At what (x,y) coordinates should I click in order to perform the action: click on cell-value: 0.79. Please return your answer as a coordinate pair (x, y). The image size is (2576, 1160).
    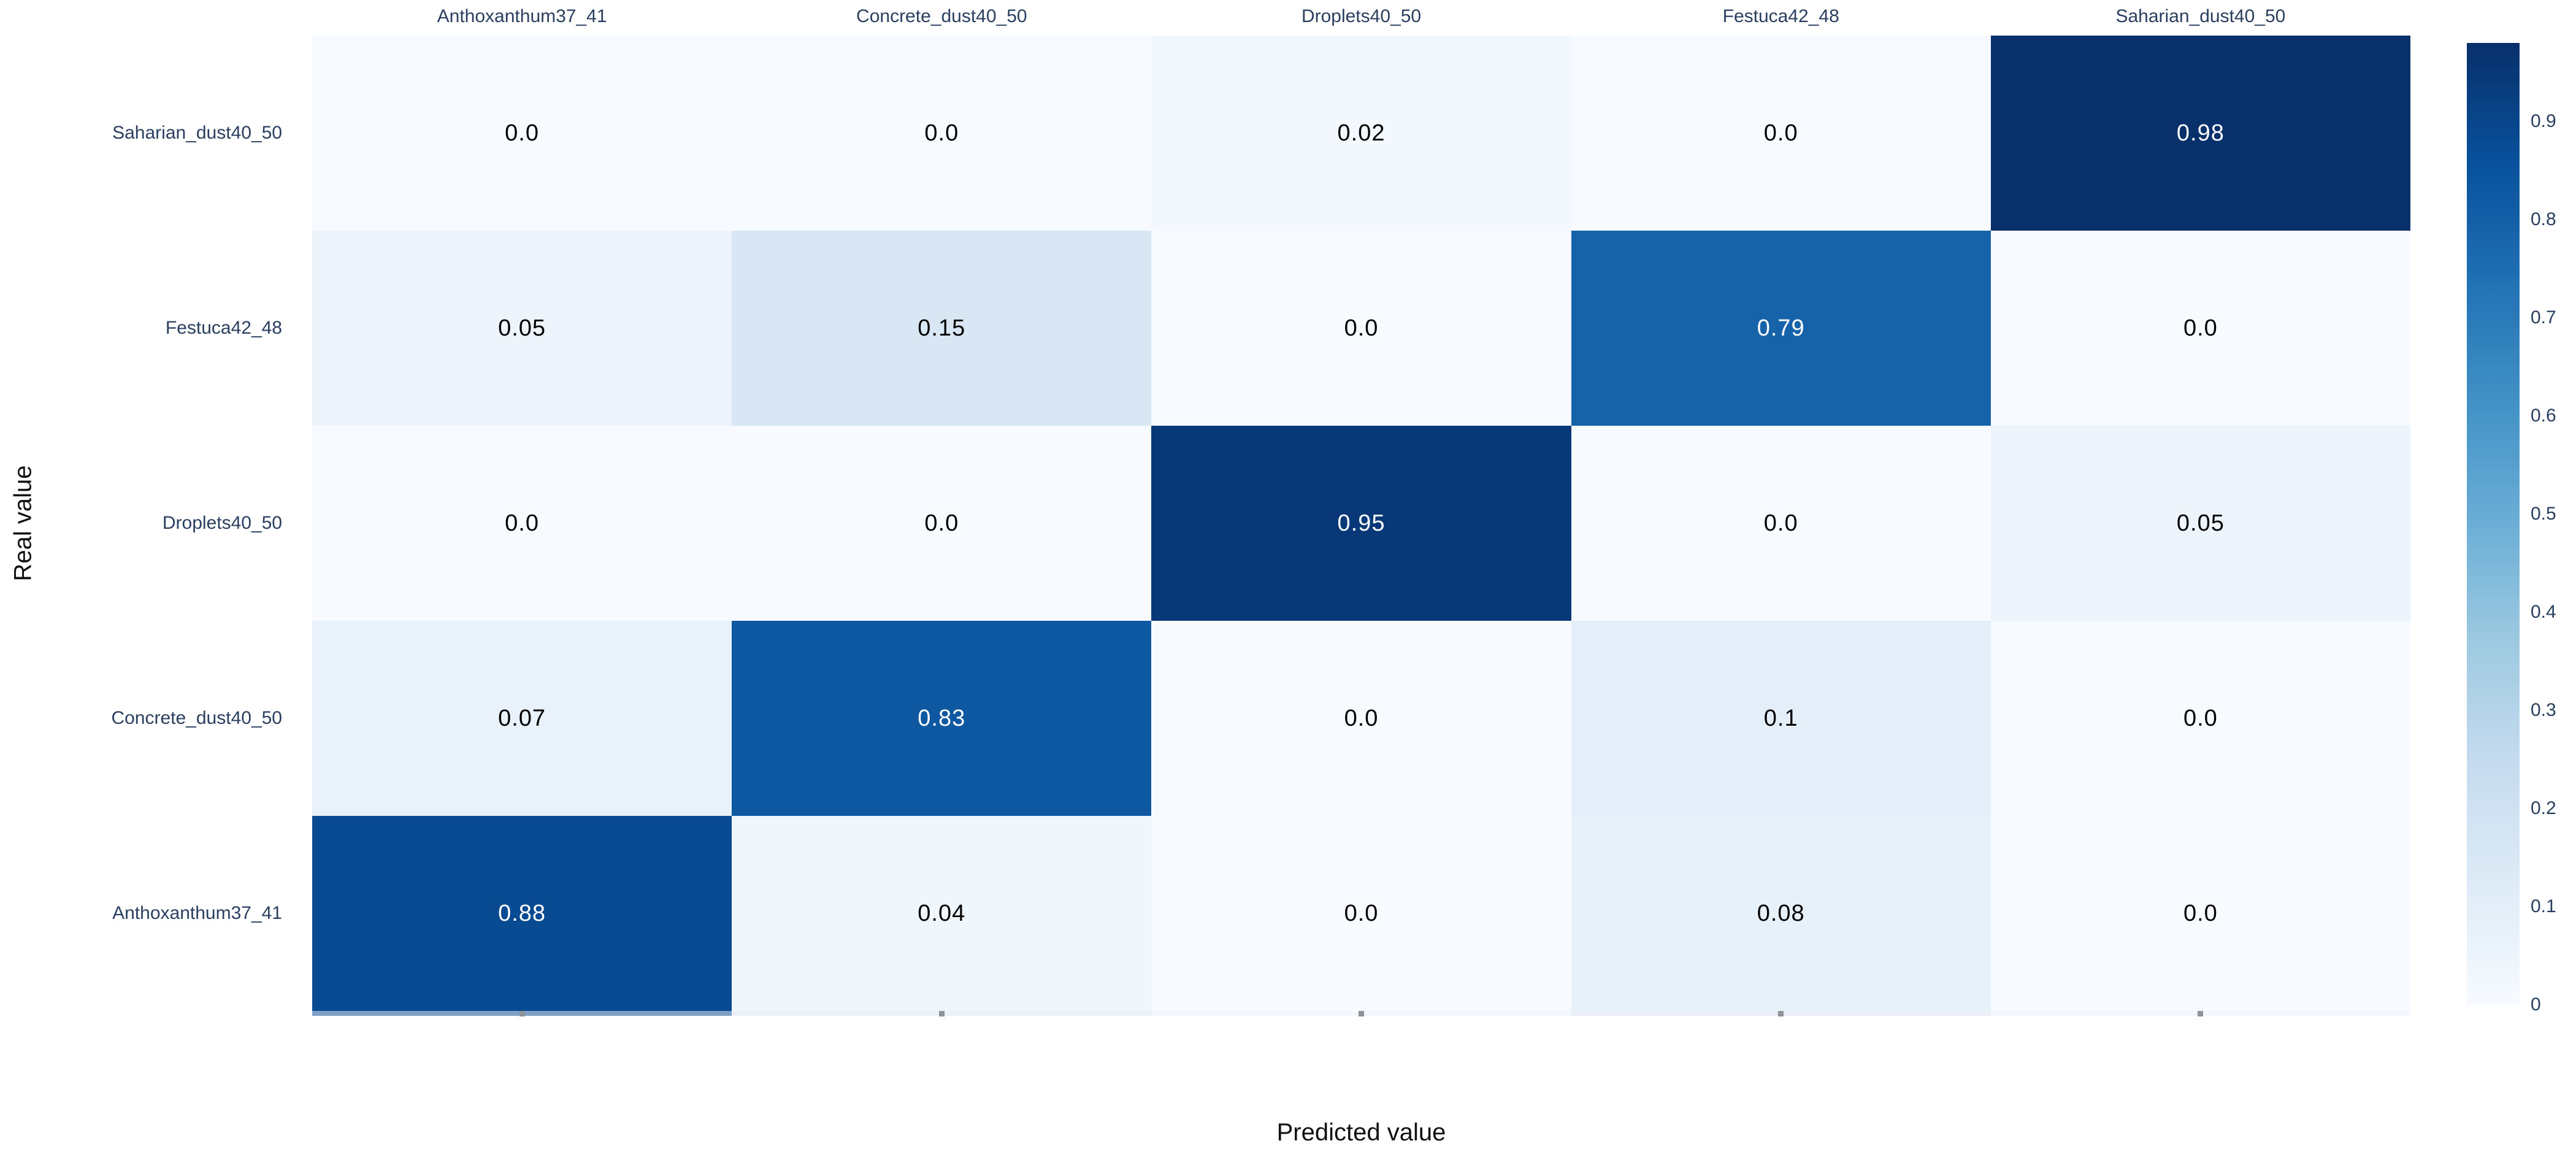
    Looking at the image, I should click on (1781, 328).